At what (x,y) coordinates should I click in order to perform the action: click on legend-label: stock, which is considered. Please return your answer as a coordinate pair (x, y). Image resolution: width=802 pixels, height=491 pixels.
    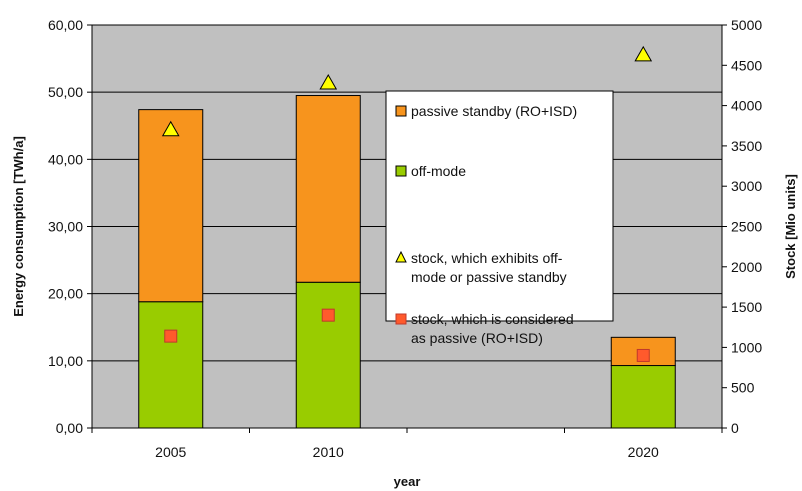
    Looking at the image, I should click on (492, 319).